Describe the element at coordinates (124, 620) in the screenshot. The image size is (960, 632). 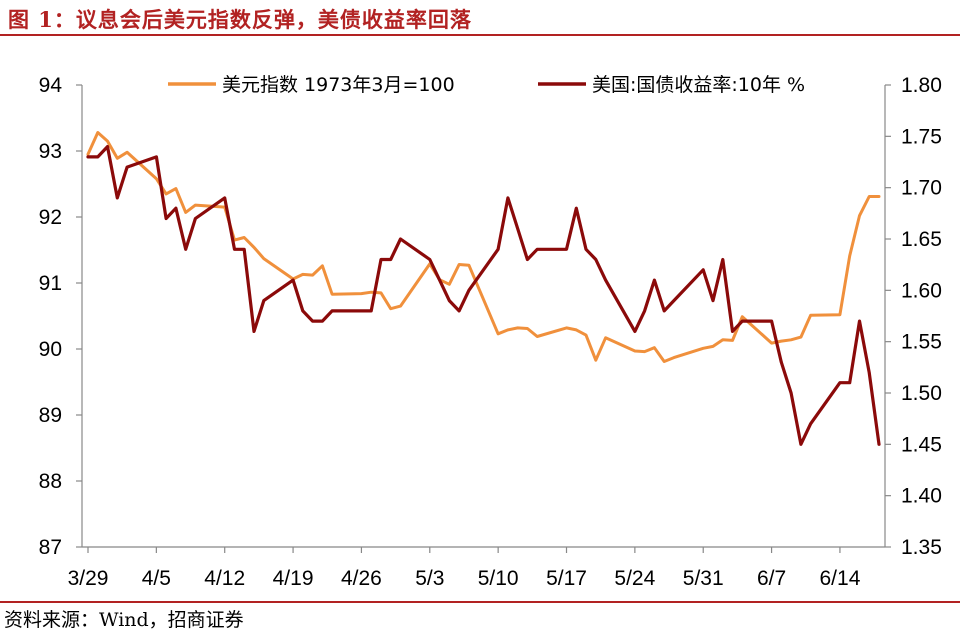
I see `source-note: 资料来源：Wind，招商证券` at that location.